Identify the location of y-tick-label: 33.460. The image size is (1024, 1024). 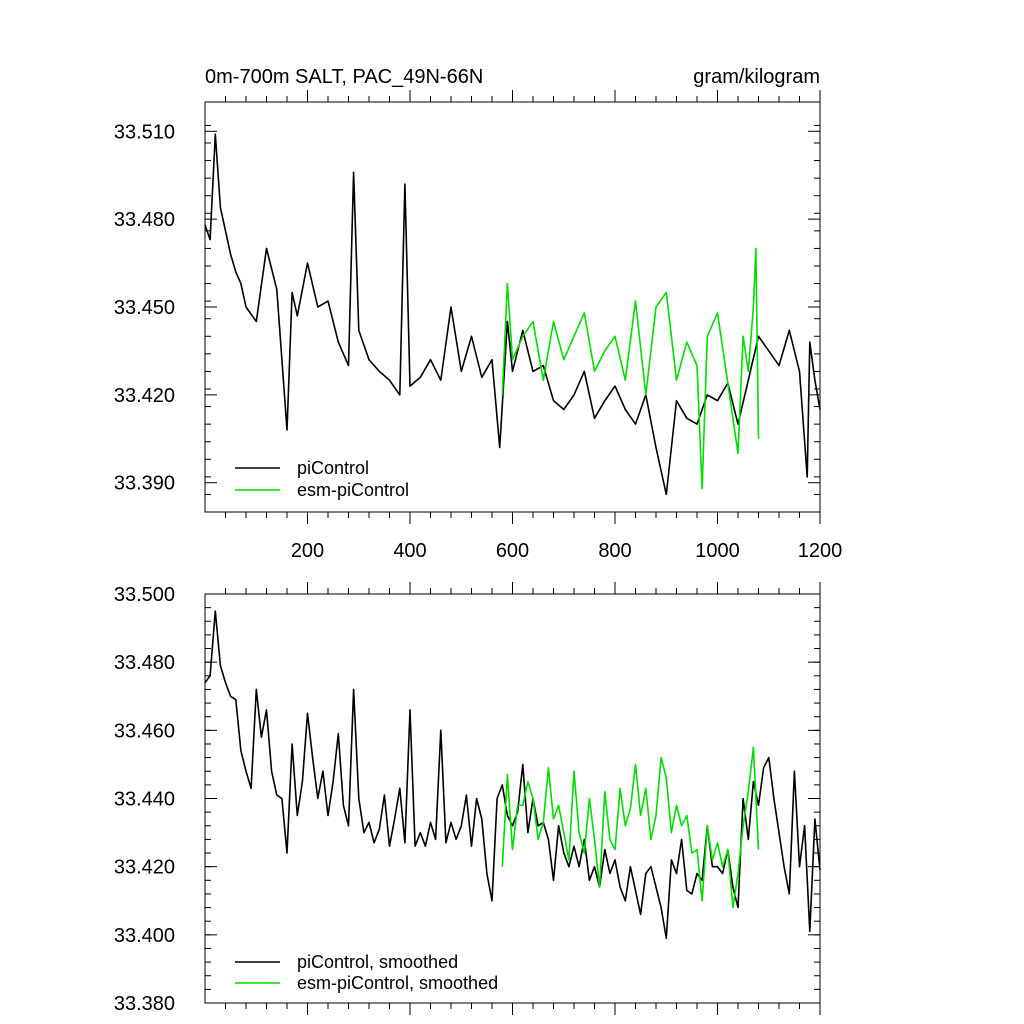
(144, 731).